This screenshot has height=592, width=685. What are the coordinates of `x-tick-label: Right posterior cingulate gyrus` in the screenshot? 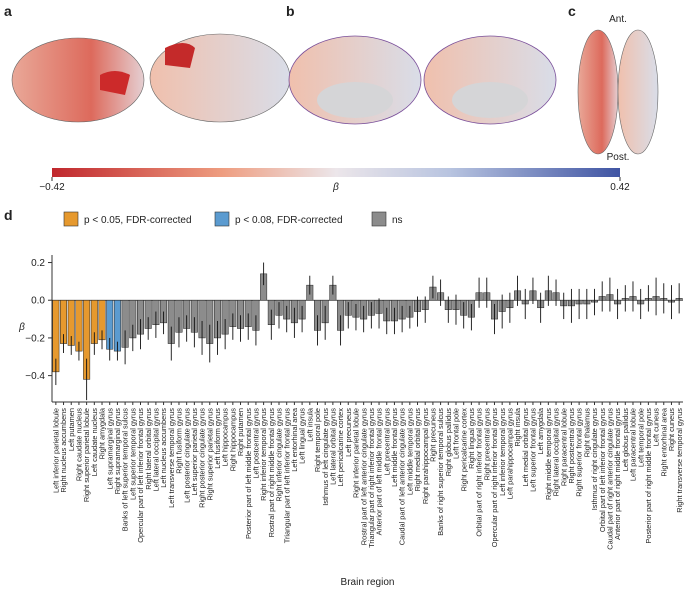 It's located at (202, 458).